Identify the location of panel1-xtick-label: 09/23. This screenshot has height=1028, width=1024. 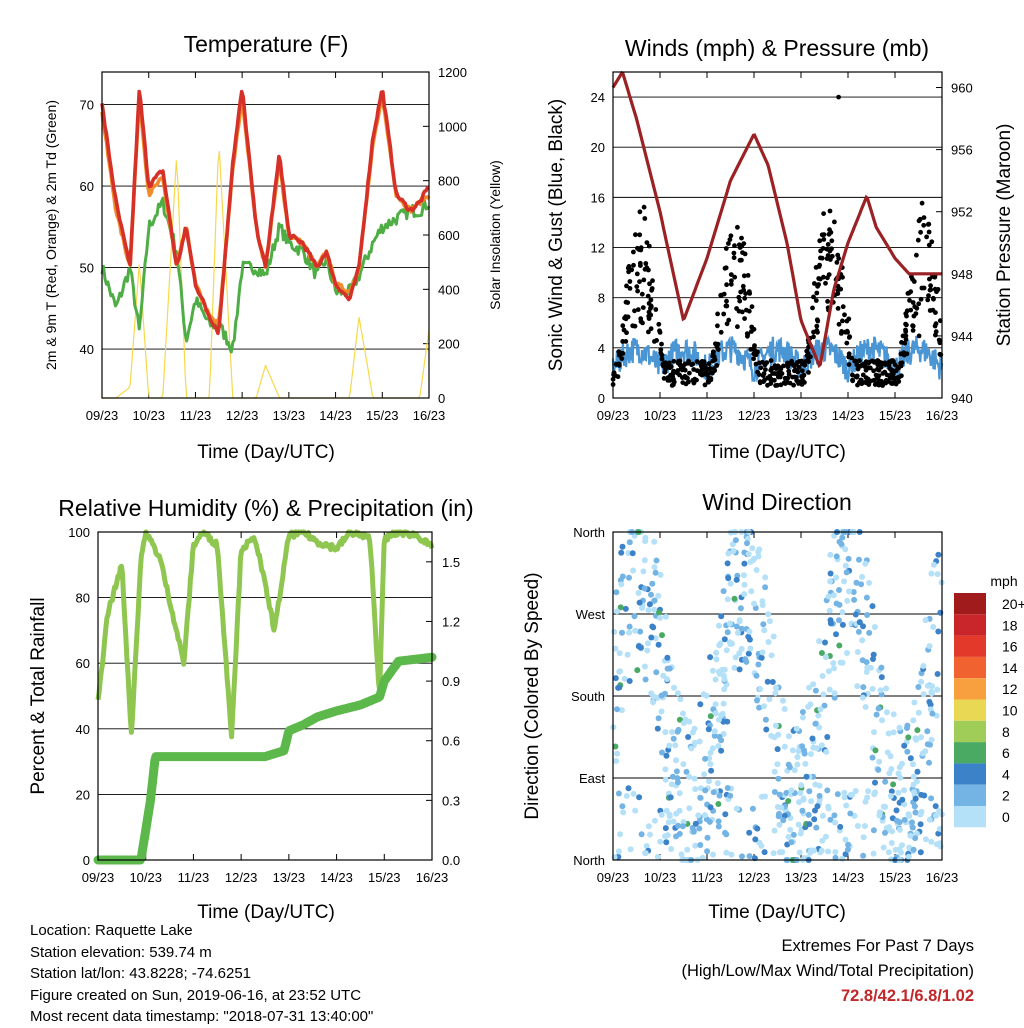
(102, 415).